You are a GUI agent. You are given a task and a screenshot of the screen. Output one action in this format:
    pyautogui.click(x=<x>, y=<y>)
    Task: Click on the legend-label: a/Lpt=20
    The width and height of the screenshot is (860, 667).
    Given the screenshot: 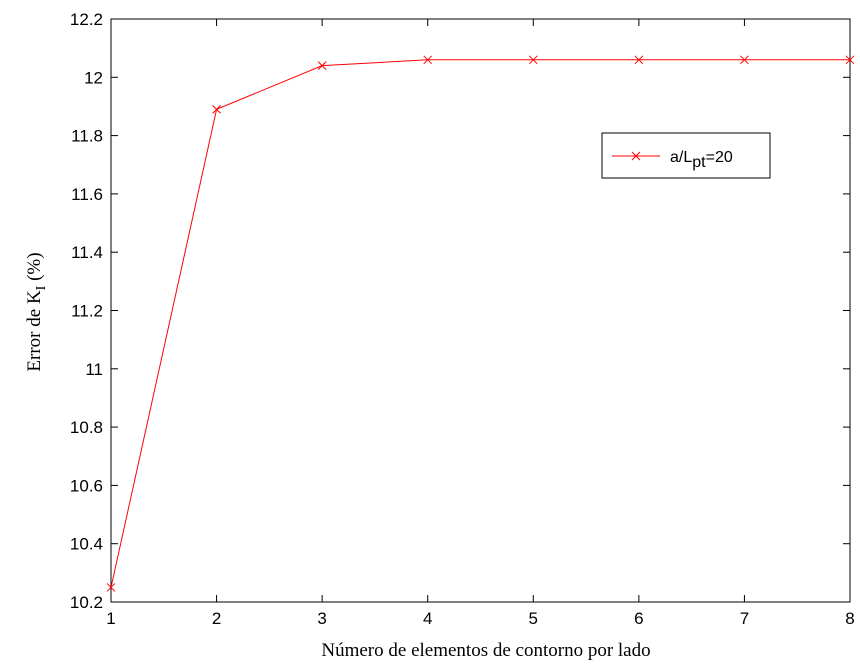 What is the action you would take?
    pyautogui.click(x=701, y=160)
    